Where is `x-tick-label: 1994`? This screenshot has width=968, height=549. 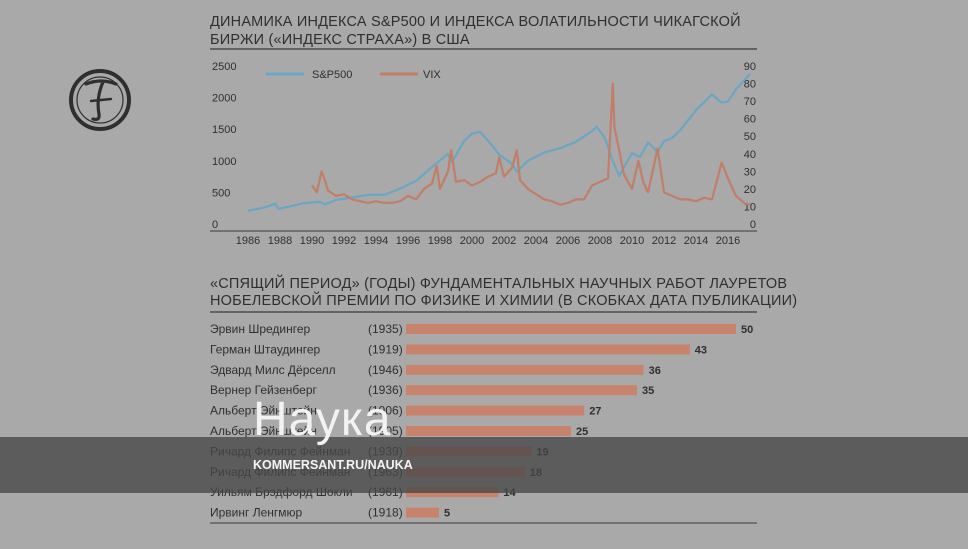 x-tick-label: 1994 is located at coordinates (376, 241).